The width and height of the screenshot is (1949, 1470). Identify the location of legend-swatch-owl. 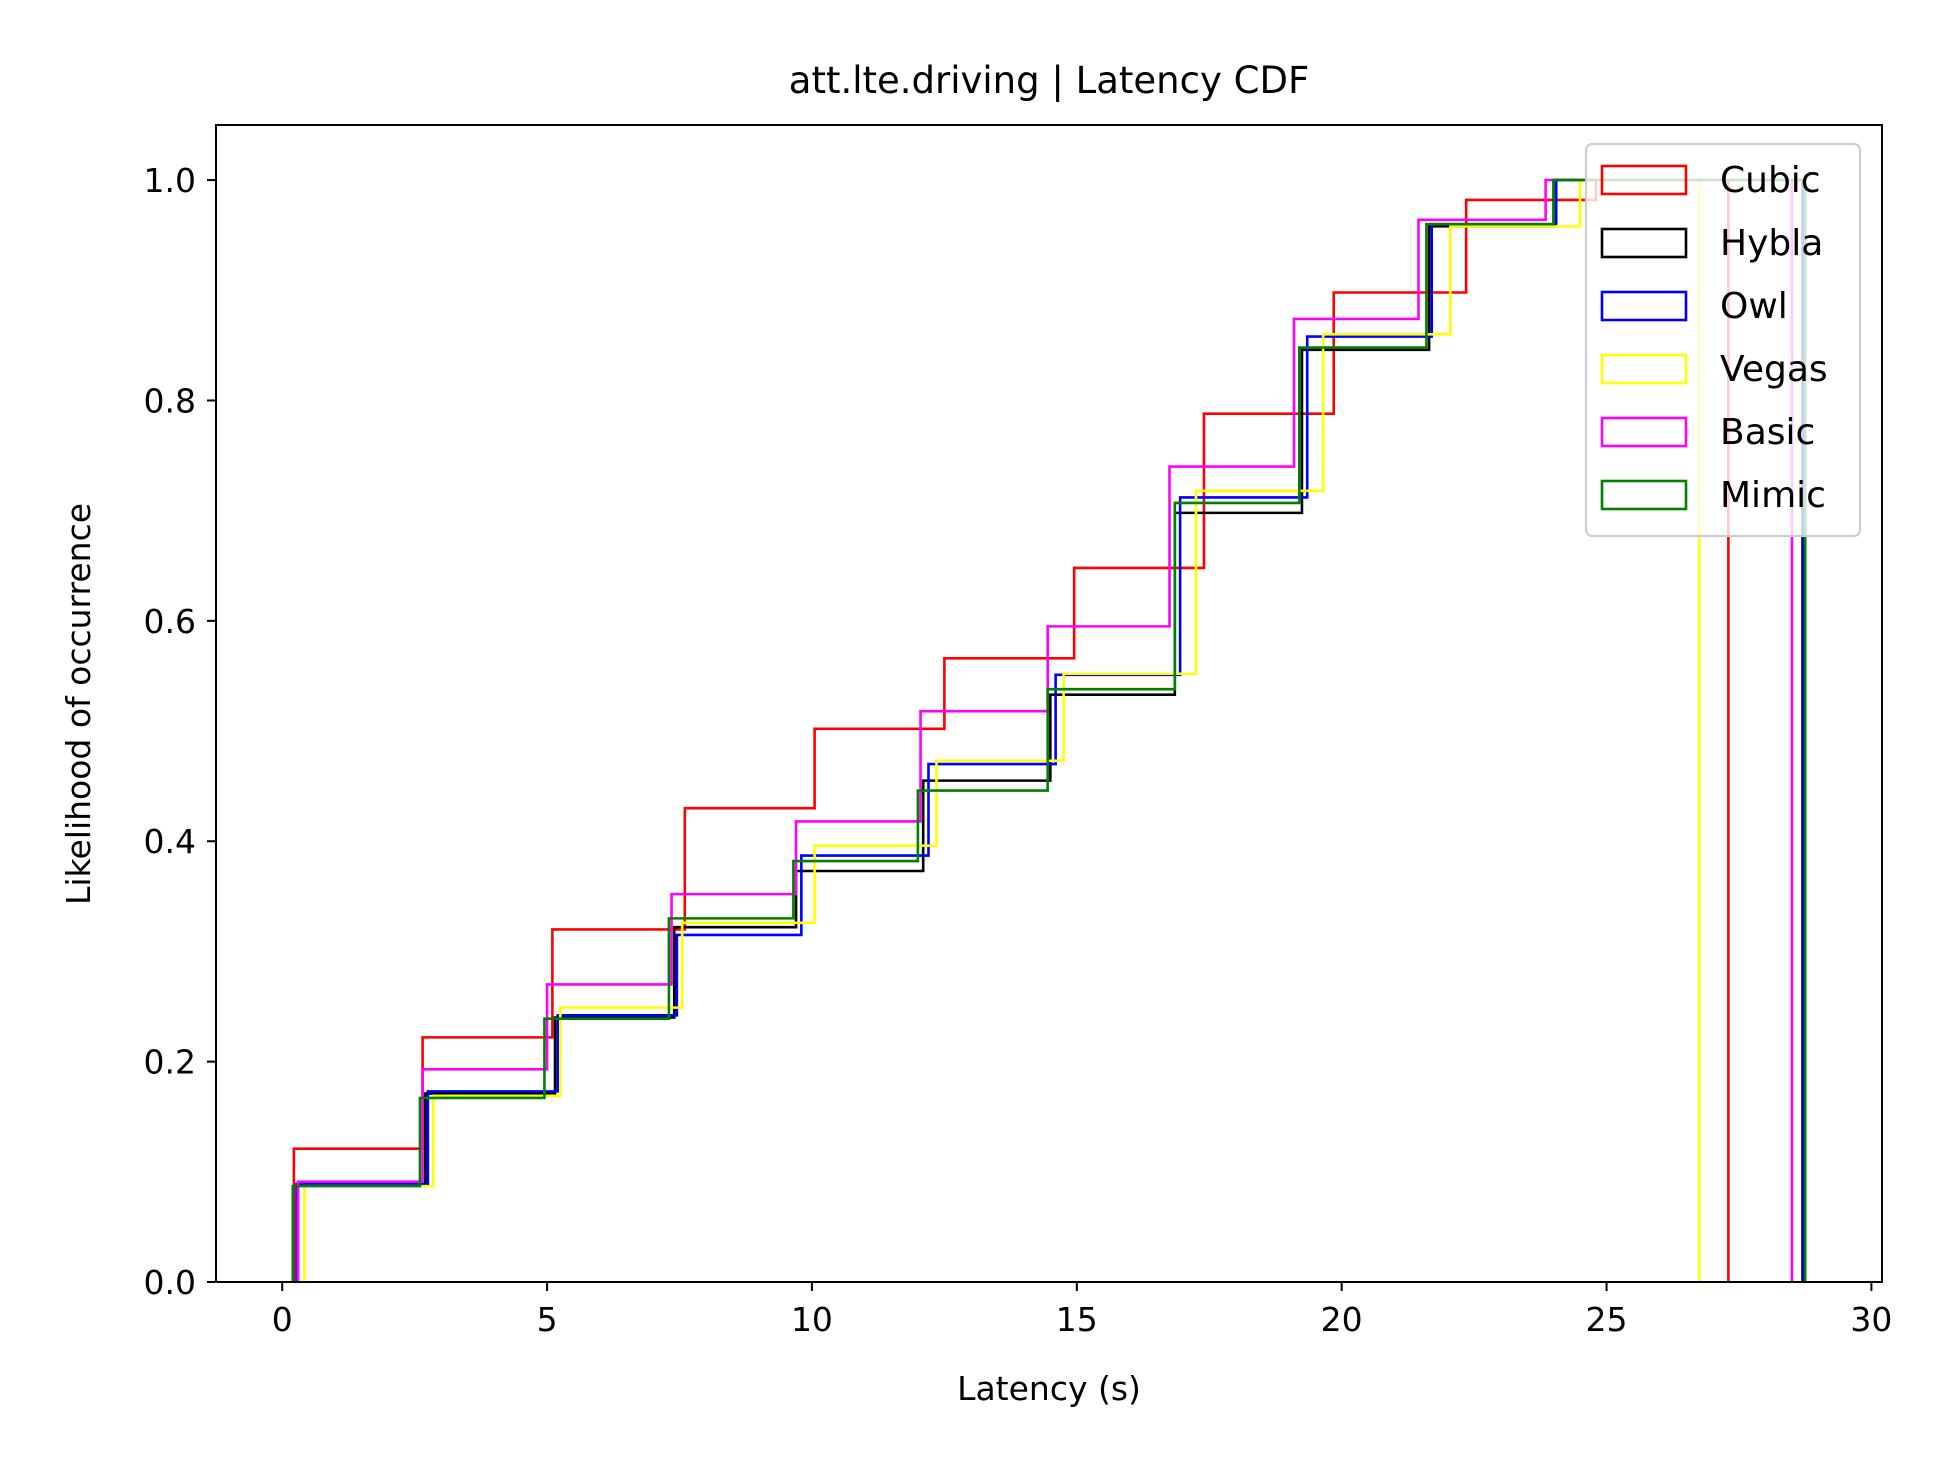
(1644, 306).